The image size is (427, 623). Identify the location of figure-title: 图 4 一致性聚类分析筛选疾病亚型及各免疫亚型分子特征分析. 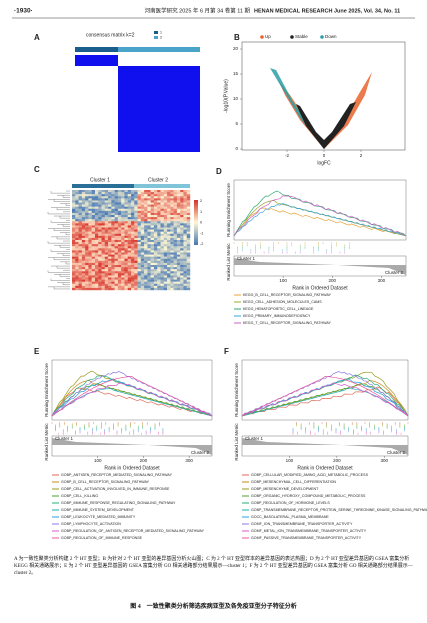
(213, 607).